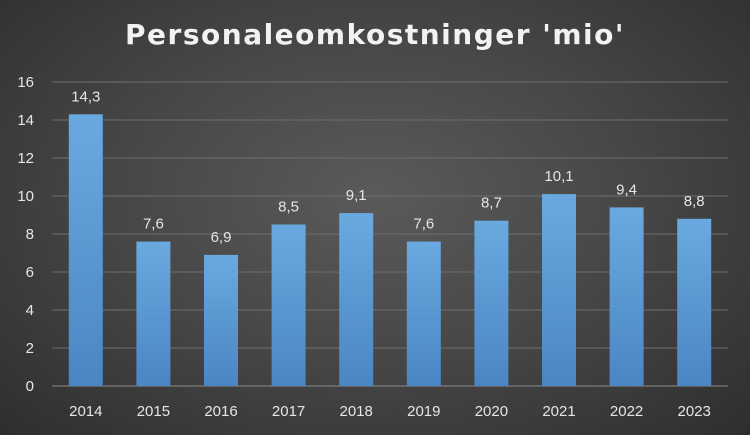 Image resolution: width=750 pixels, height=435 pixels. I want to click on data-label: 6,9, so click(221, 237).